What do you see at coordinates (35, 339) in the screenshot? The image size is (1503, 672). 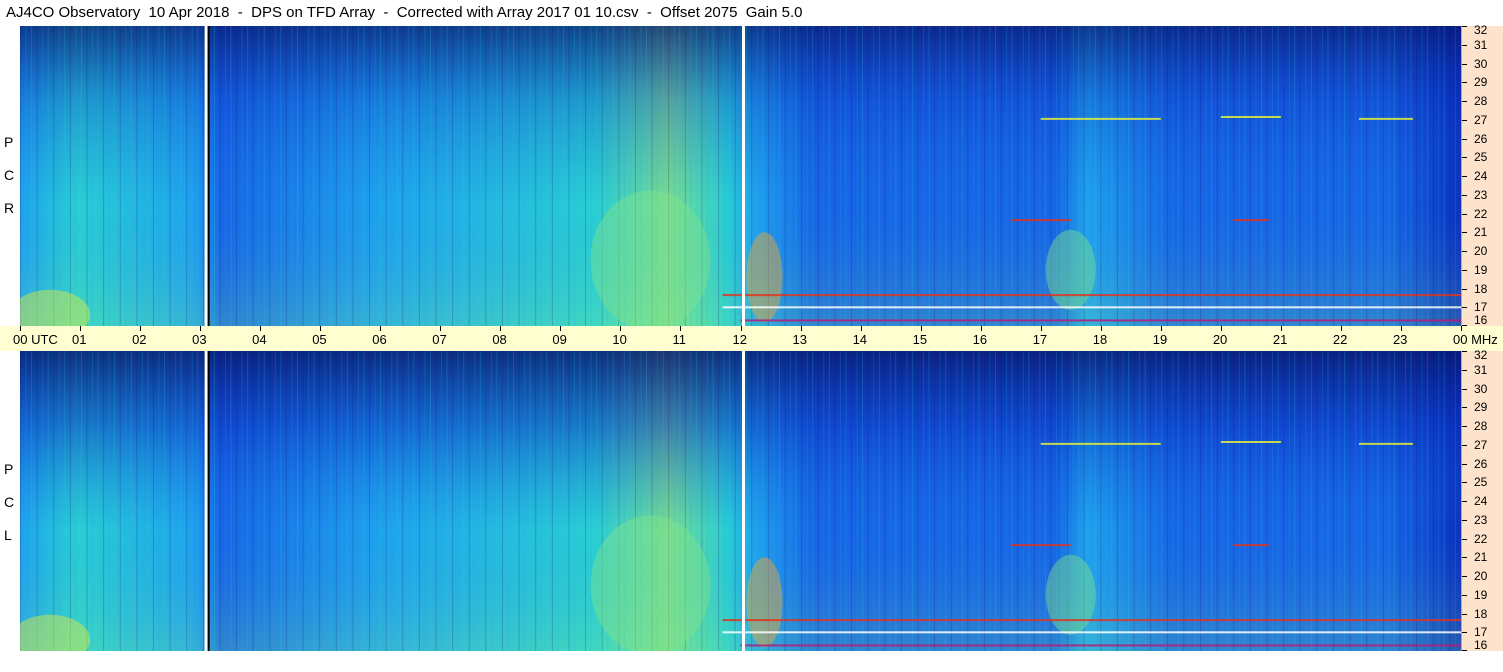 I see `utc-tick-label: 00 UTC` at bounding box center [35, 339].